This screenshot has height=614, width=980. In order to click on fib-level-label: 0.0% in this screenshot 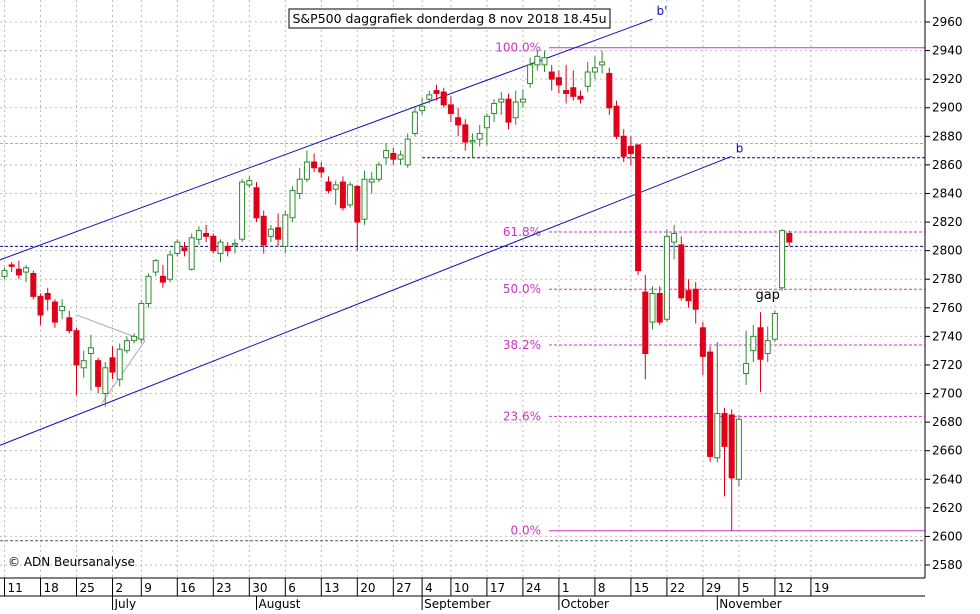, I will do `click(526, 531)`.